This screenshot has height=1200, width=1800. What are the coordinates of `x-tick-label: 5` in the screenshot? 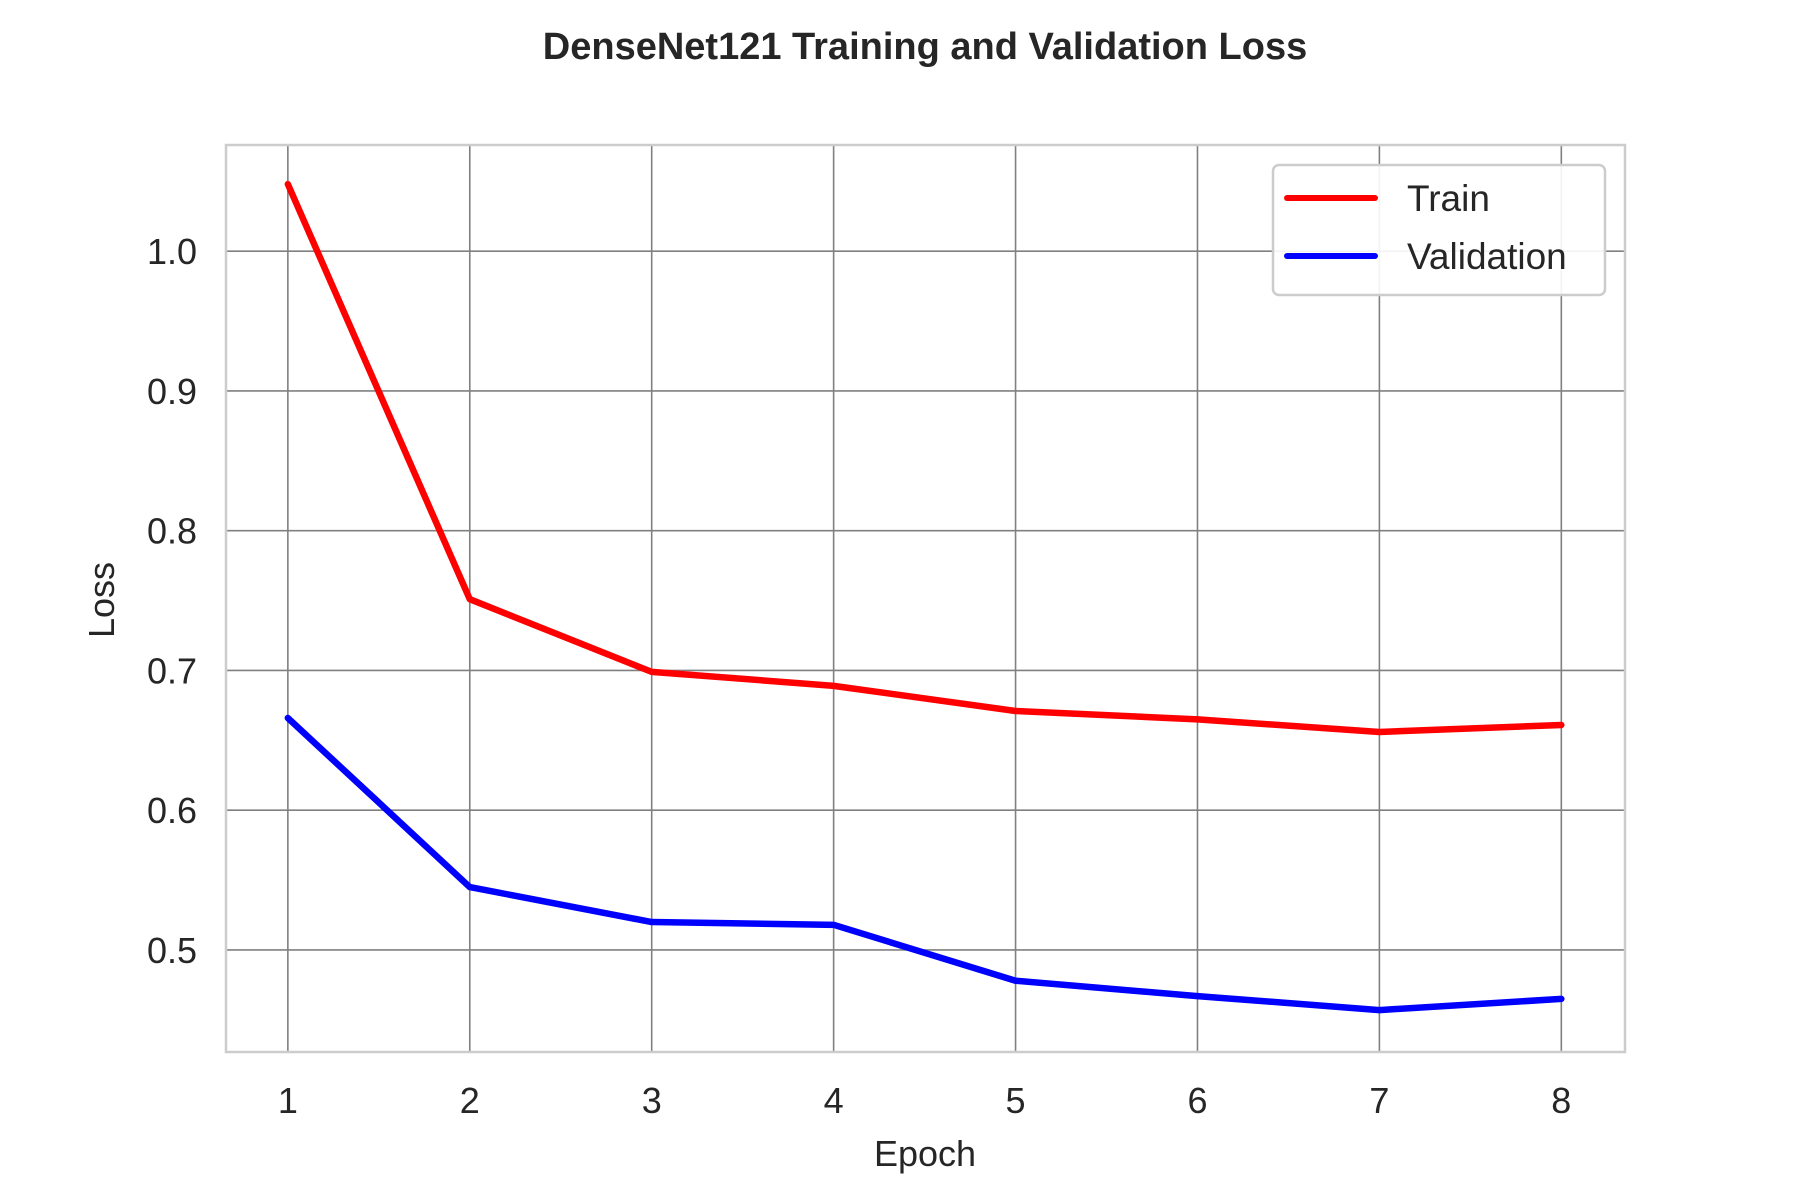 It's located at (1016, 1100).